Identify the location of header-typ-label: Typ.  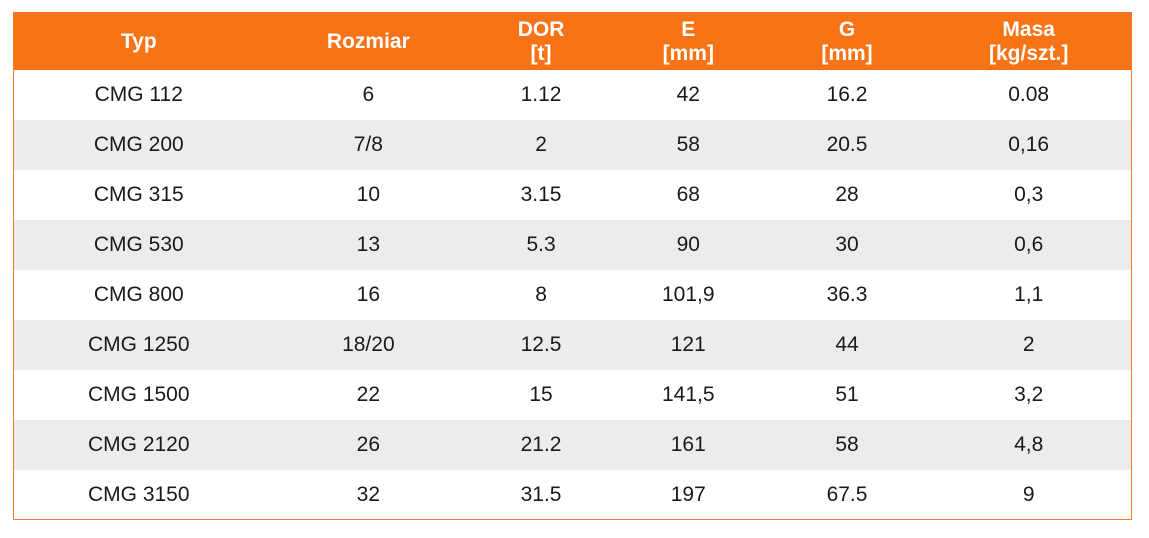
(138, 41).